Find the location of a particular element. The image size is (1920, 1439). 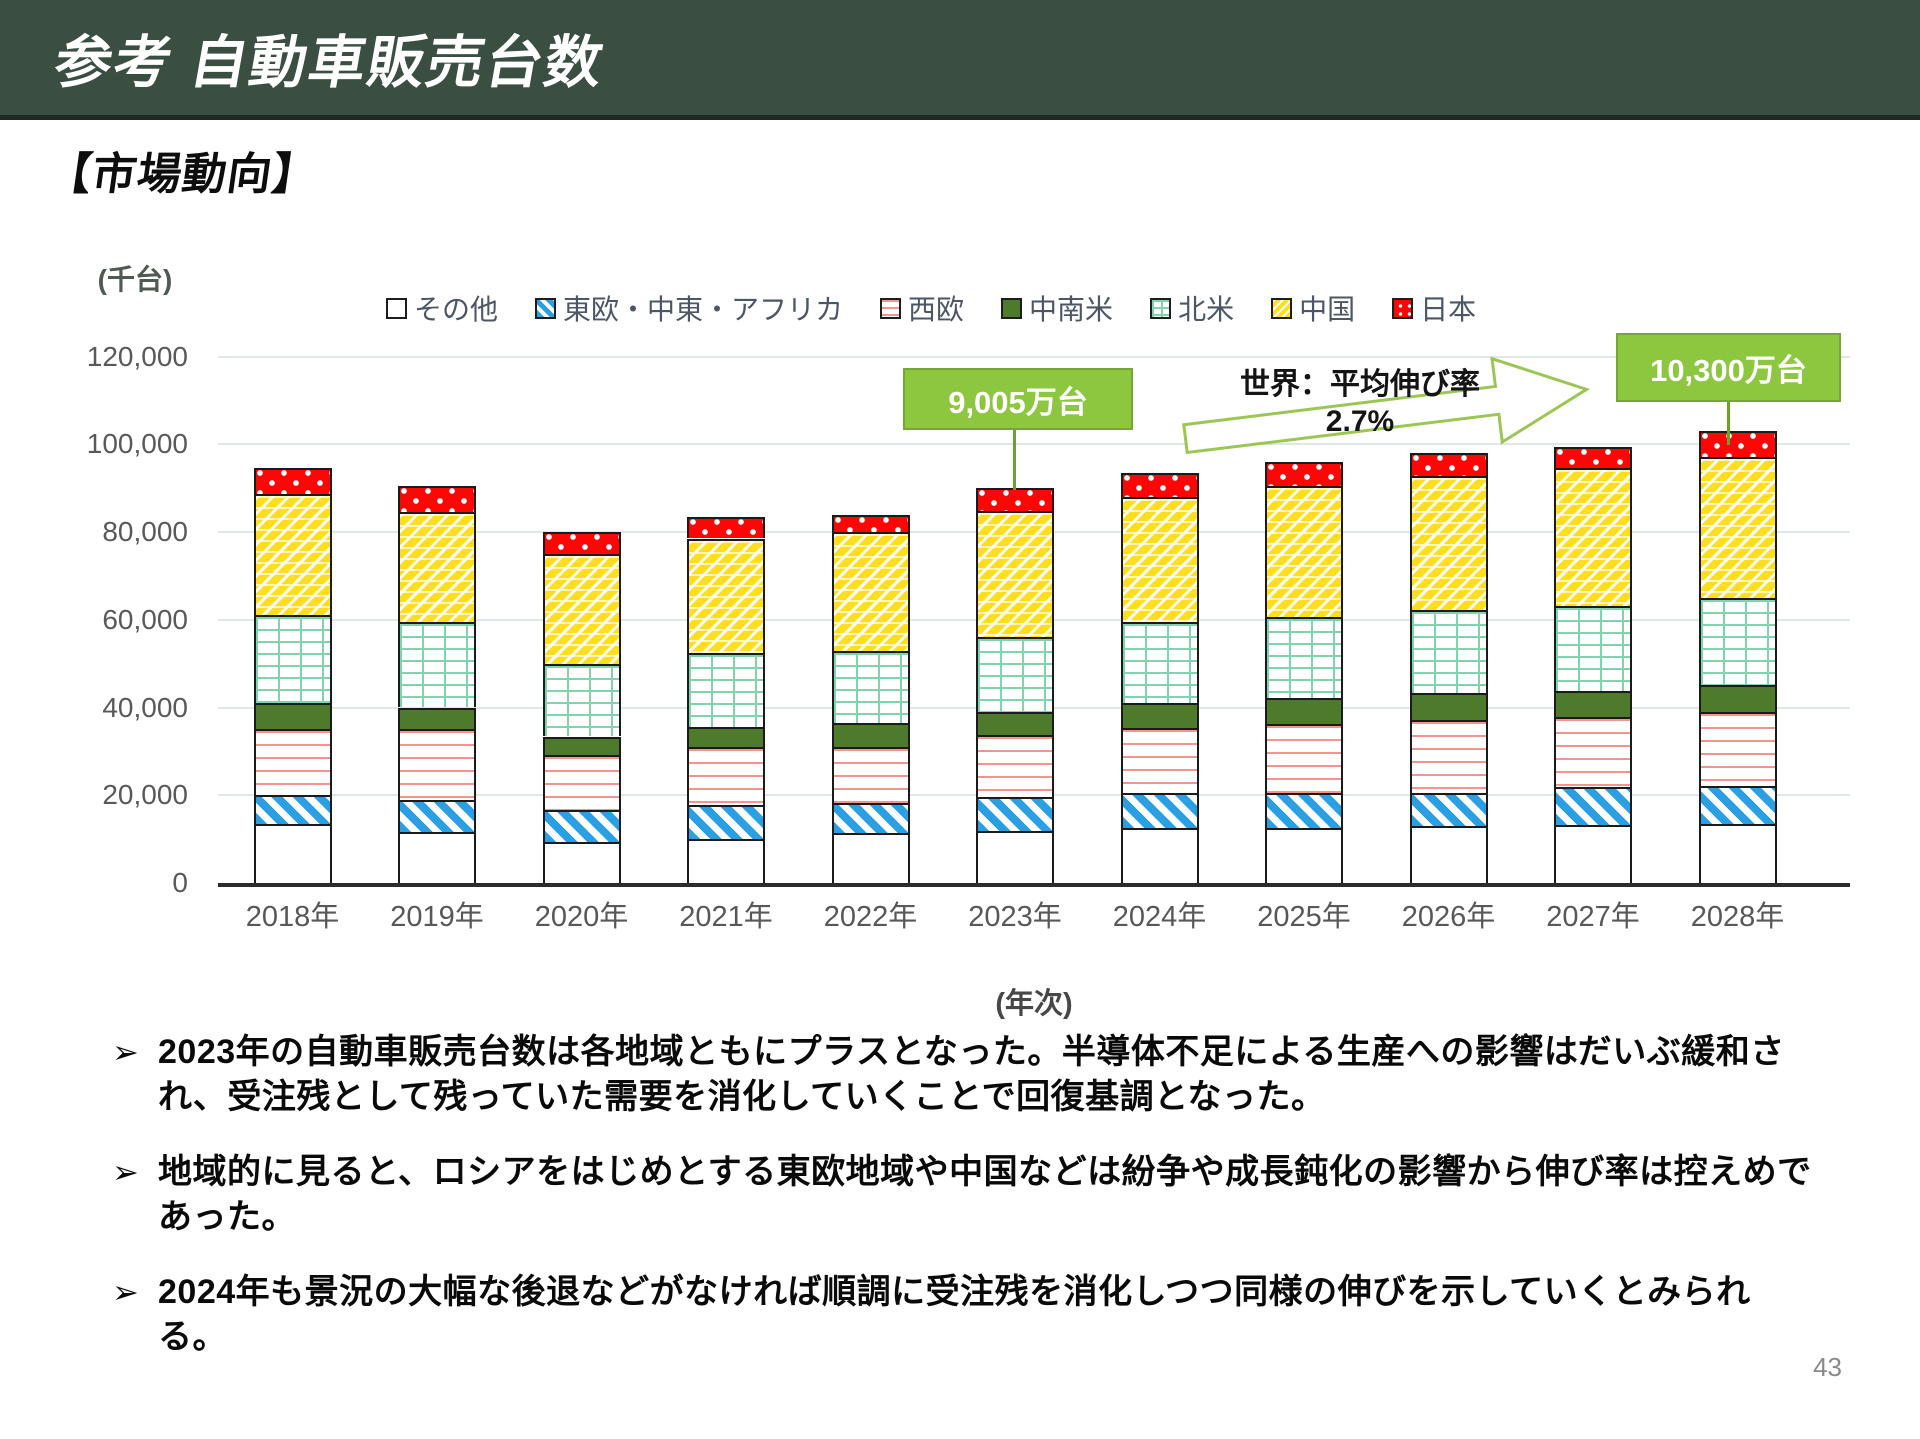

y-tick-label: 120,000 is located at coordinates (137, 356).